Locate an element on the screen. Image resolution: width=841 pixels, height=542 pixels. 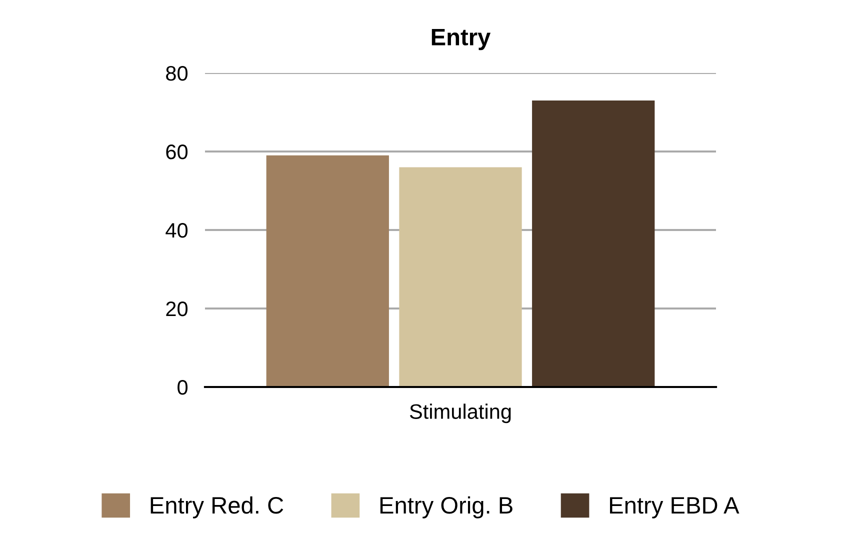
legend-label: Entry EBD A is located at coordinates (675, 507).